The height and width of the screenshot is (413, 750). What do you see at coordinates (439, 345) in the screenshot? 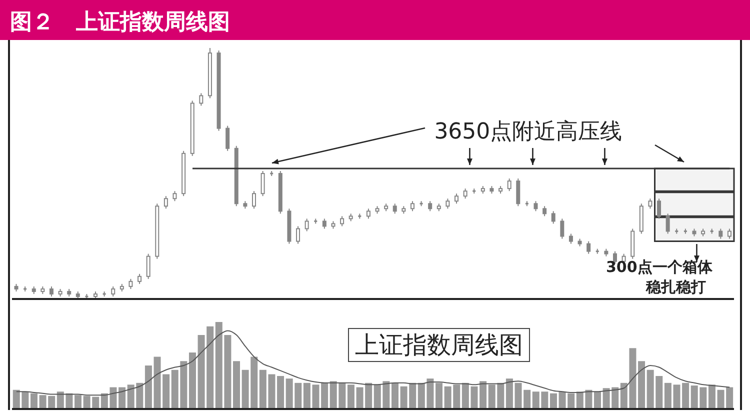
I see `annotation: 上证指数周线图` at bounding box center [439, 345].